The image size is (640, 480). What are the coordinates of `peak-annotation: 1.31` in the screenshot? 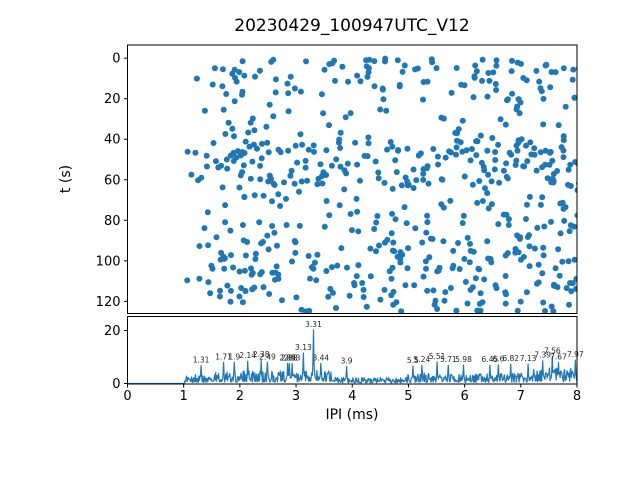 It's located at (201, 360).